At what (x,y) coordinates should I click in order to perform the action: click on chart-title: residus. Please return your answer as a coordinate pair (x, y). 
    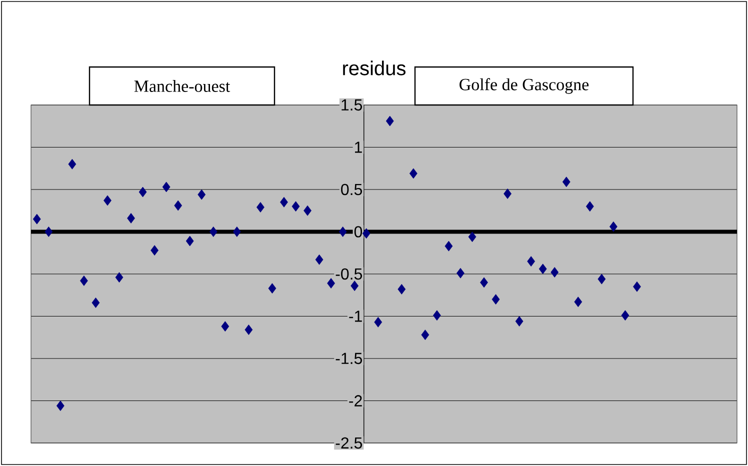
    Looking at the image, I should click on (374, 68).